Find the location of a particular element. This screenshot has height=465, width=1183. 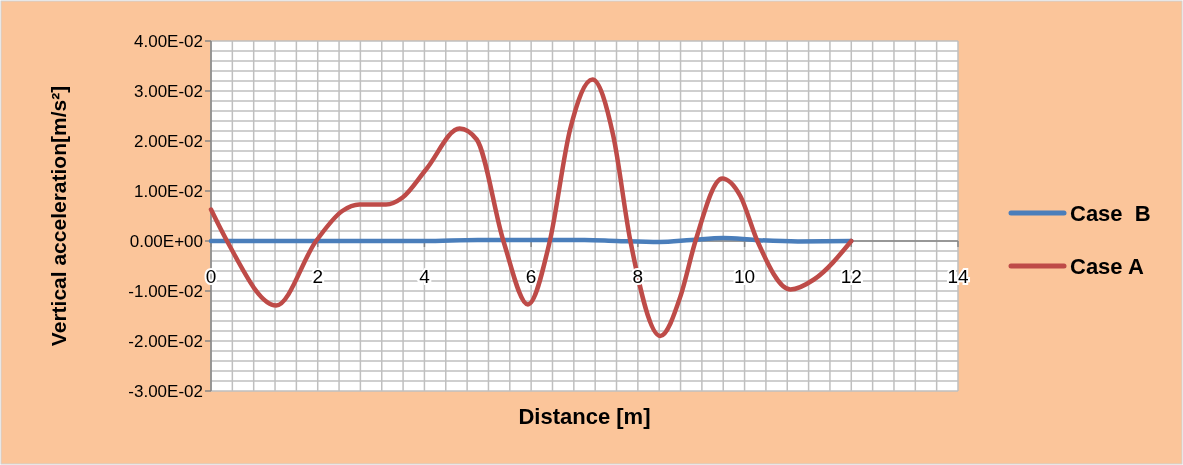

y-tick-label: 1.00E-02 is located at coordinates (168, 191).